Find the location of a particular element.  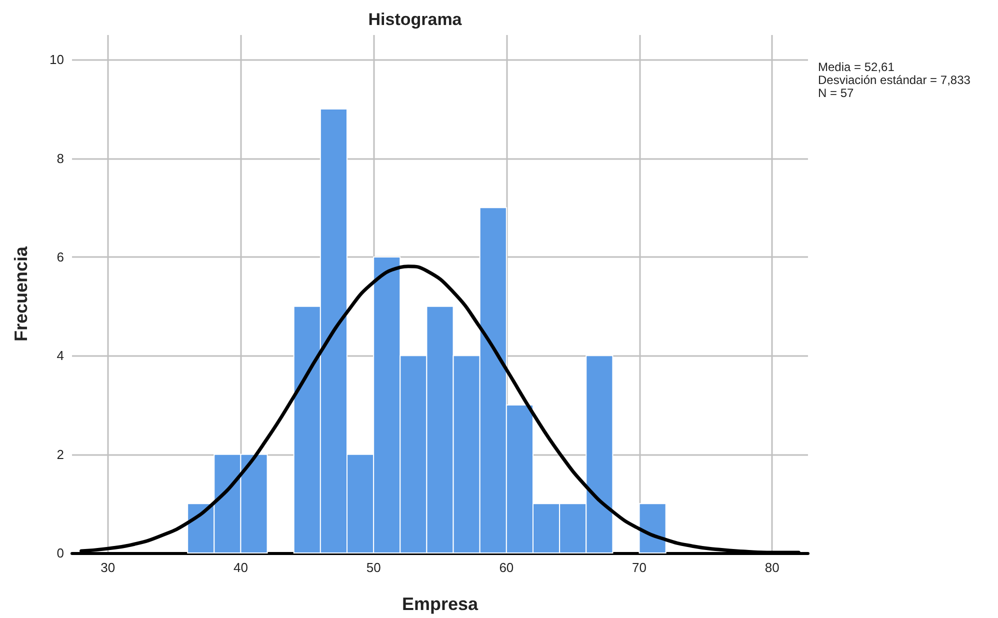

y-tick-label: 4 is located at coordinates (60, 356).